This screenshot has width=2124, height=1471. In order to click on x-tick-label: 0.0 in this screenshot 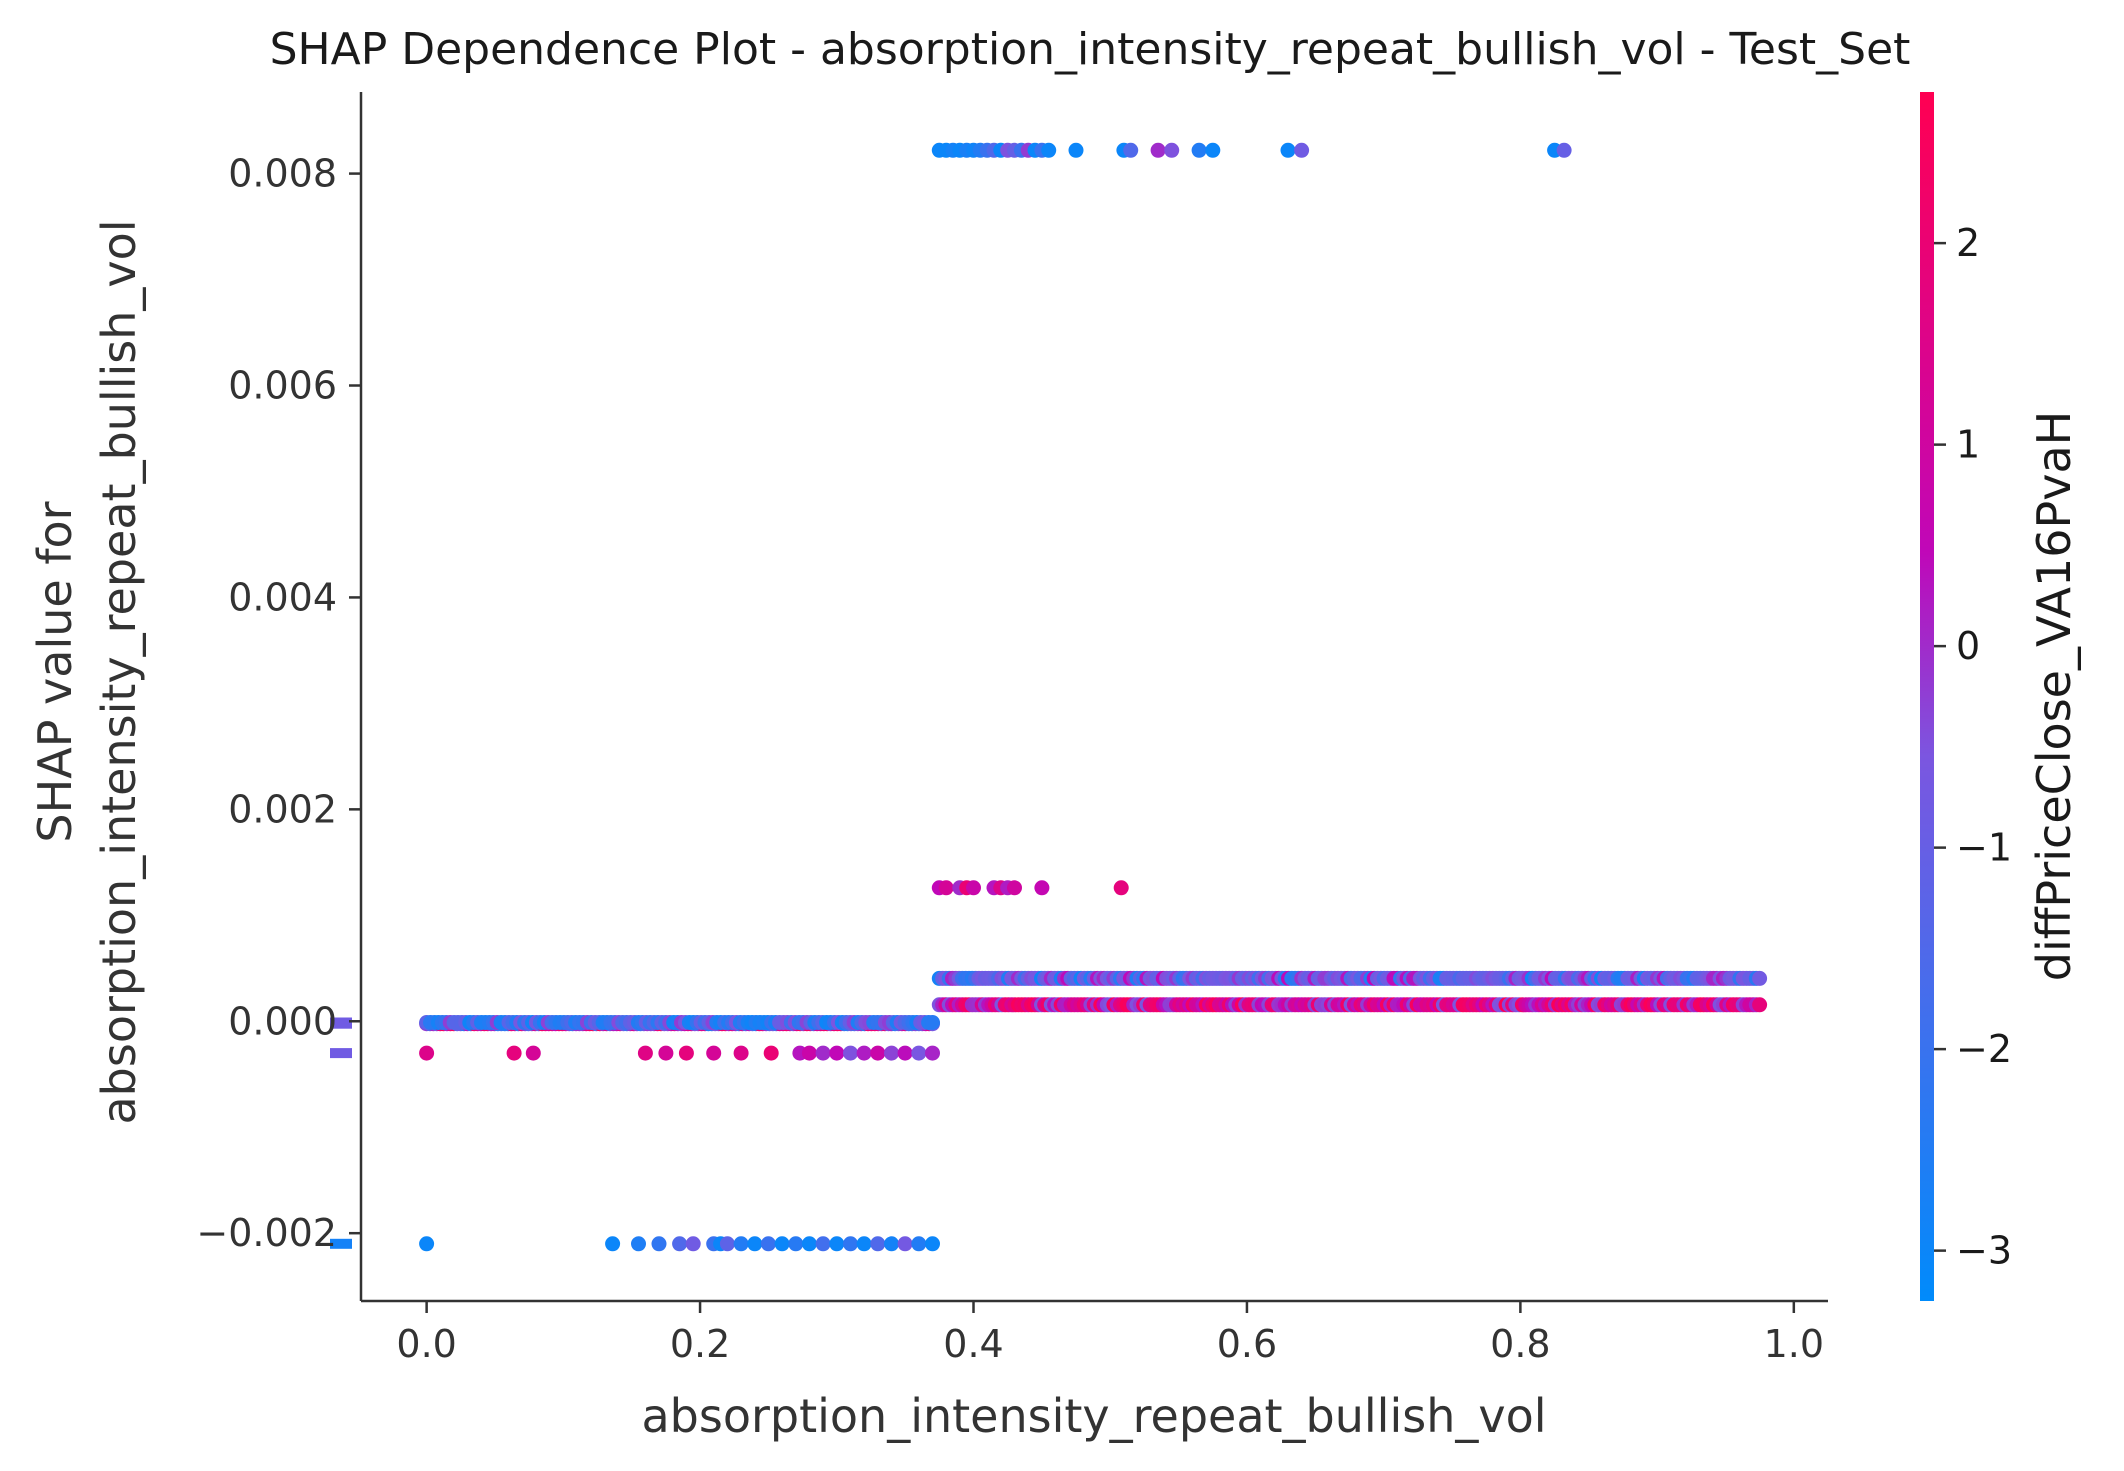, I will do `click(426, 1344)`.